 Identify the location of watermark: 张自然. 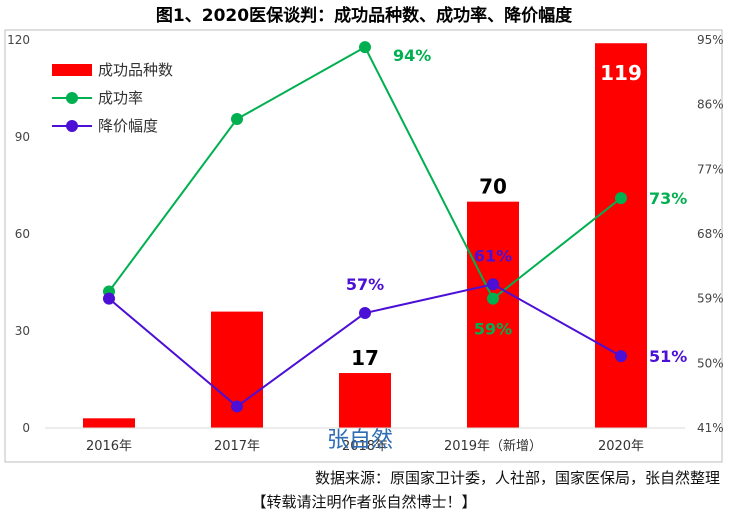
(360, 440).